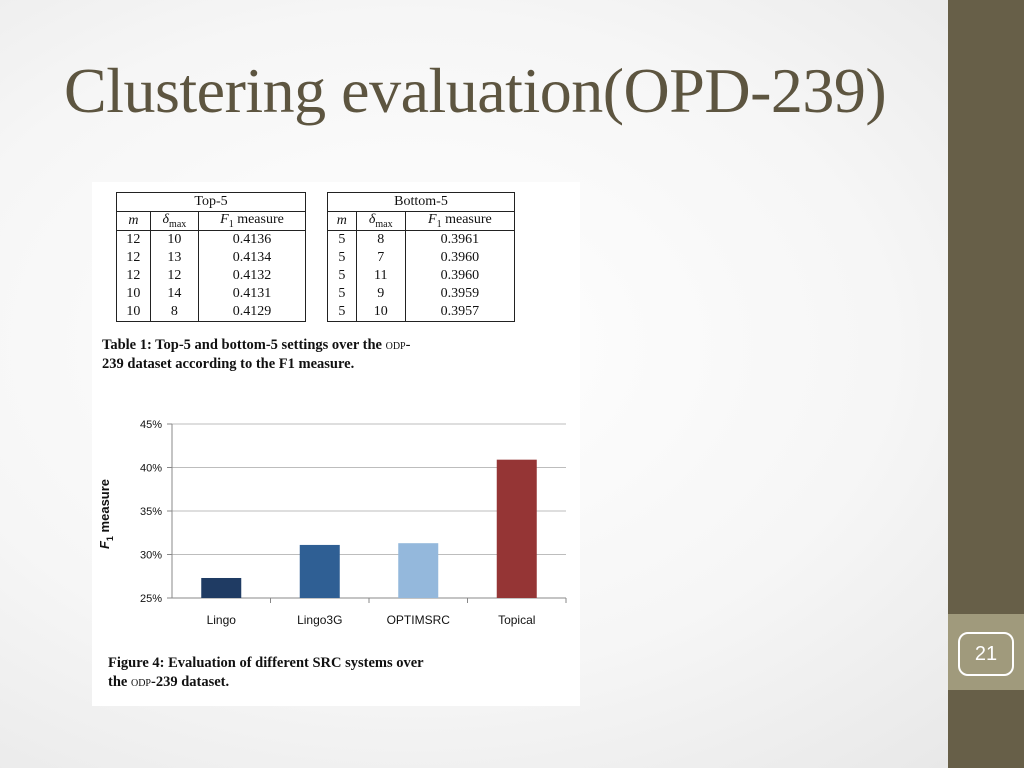 Image resolution: width=1024 pixels, height=768 pixels. What do you see at coordinates (211, 202) in the screenshot?
I see `top-5-header: Top-5` at bounding box center [211, 202].